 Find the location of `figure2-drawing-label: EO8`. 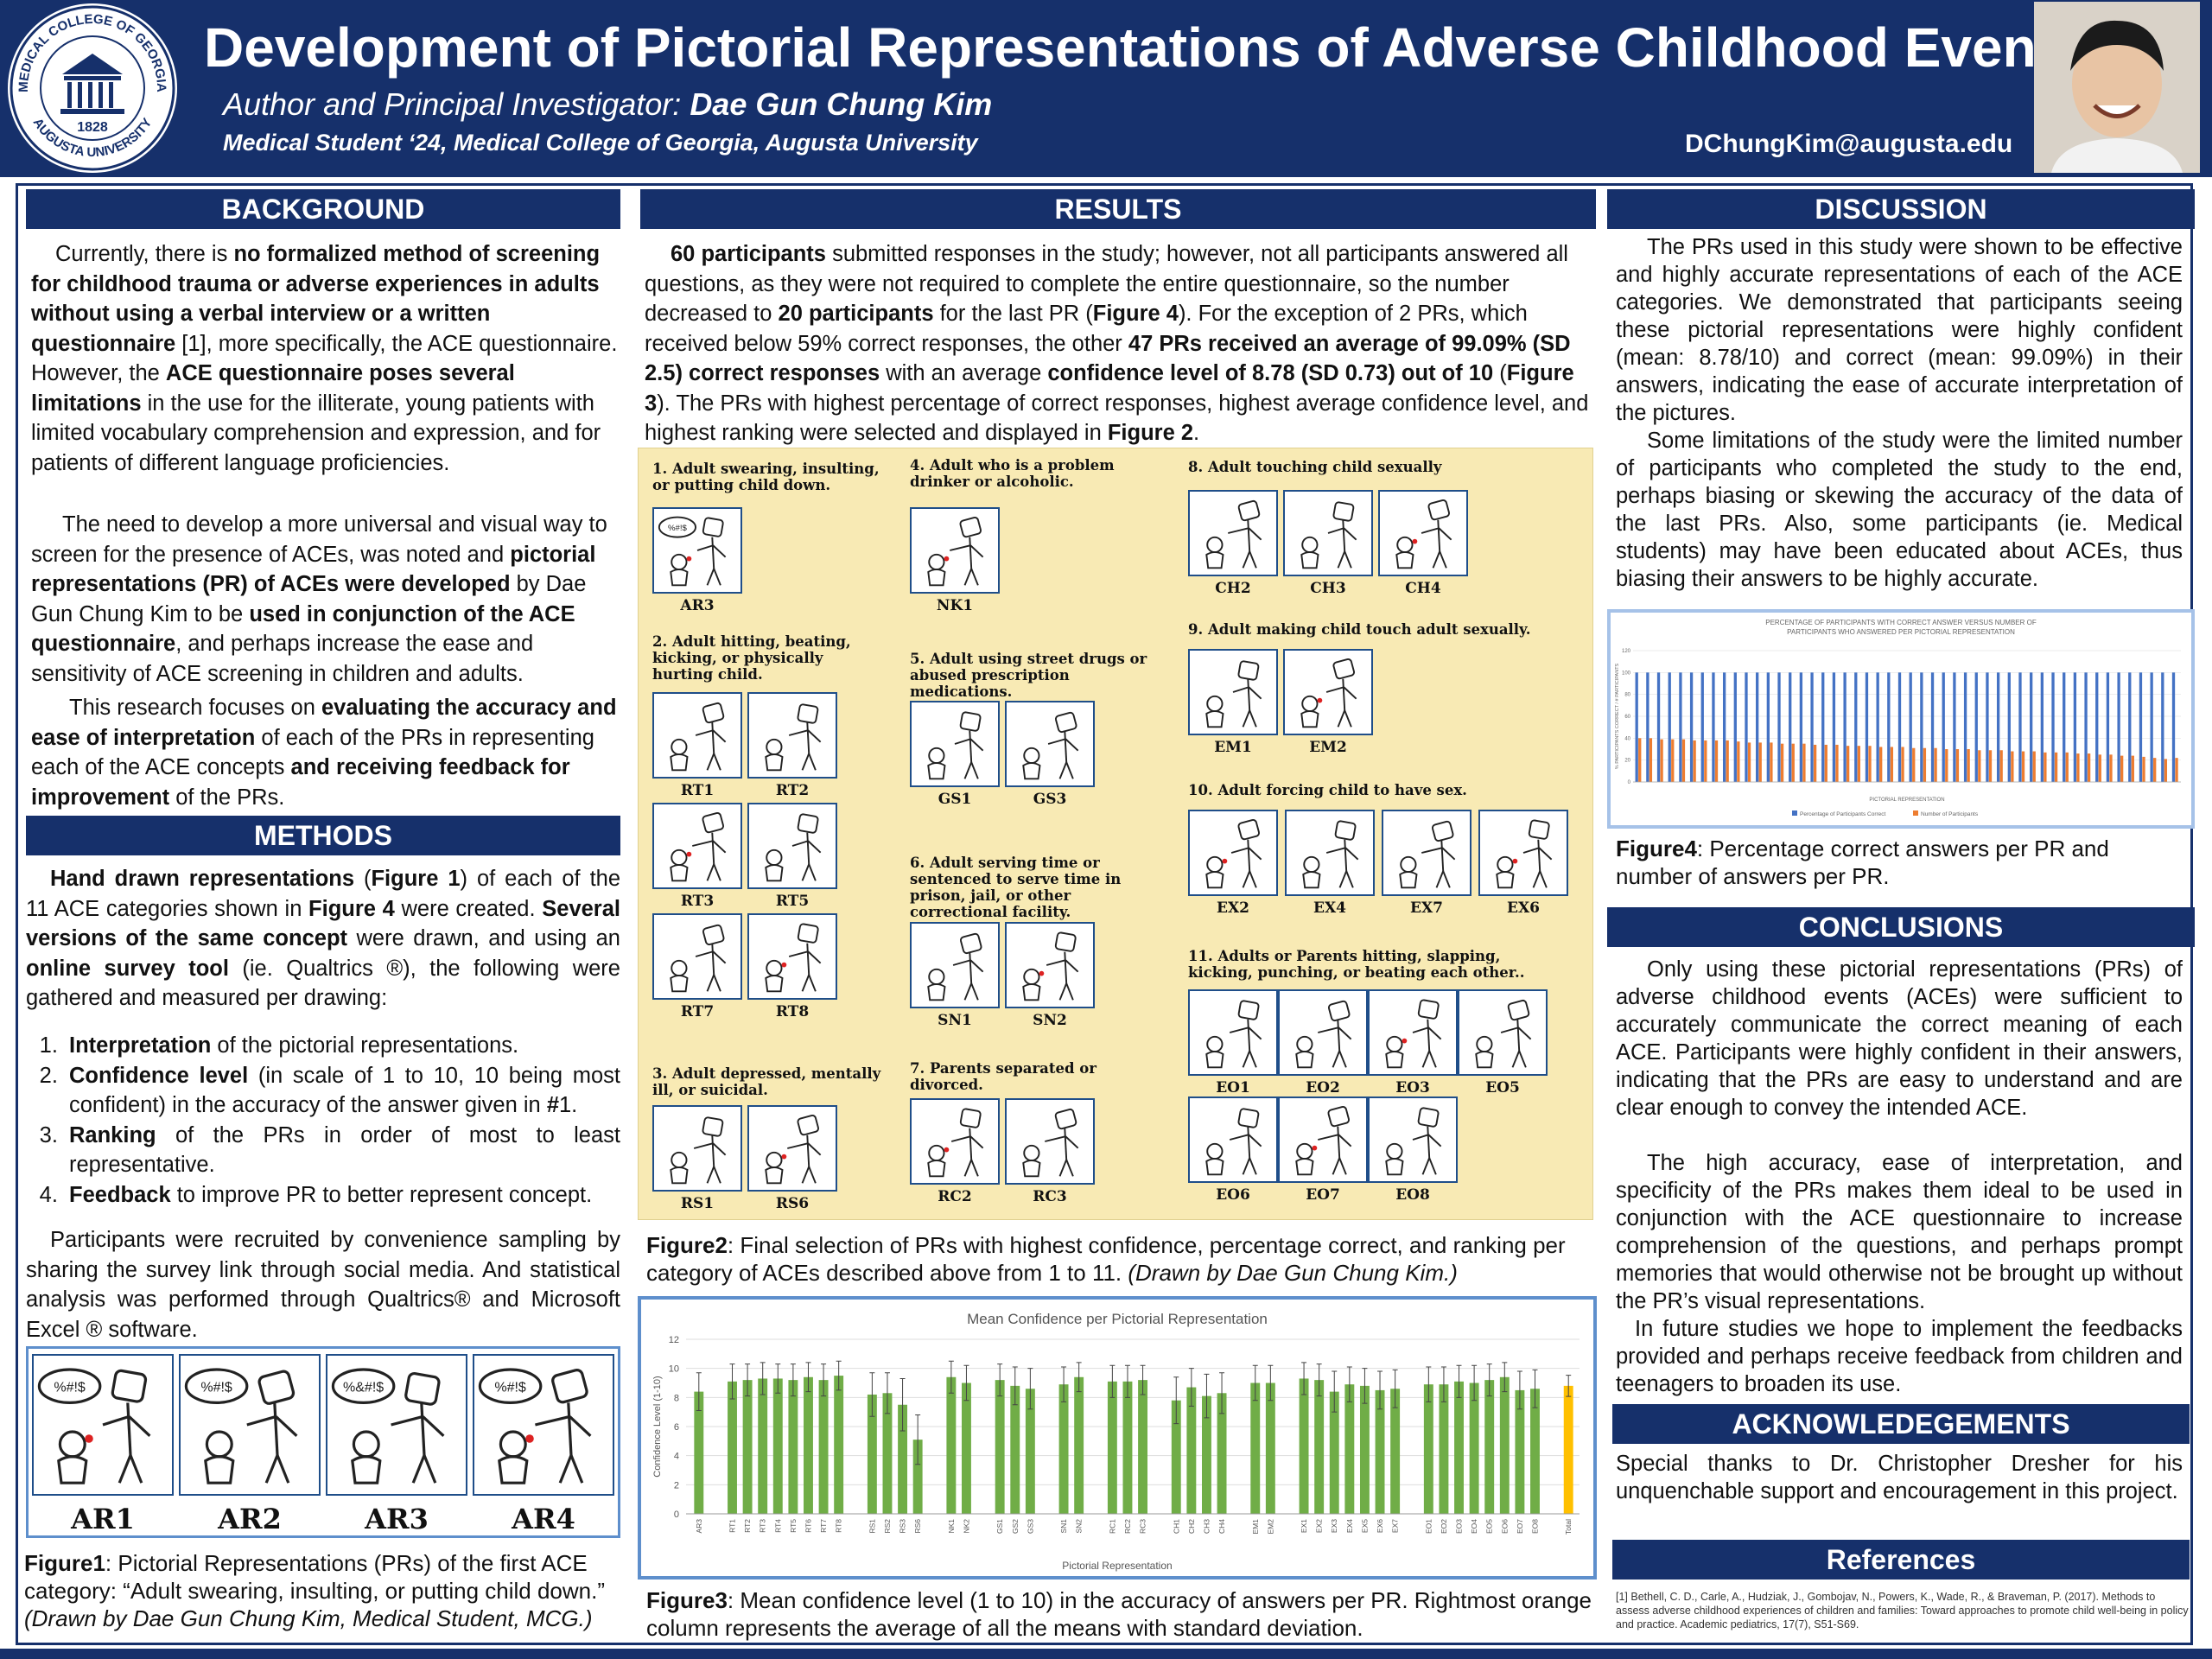

figure2-drawing-label: EO8 is located at coordinates (1412, 1195).